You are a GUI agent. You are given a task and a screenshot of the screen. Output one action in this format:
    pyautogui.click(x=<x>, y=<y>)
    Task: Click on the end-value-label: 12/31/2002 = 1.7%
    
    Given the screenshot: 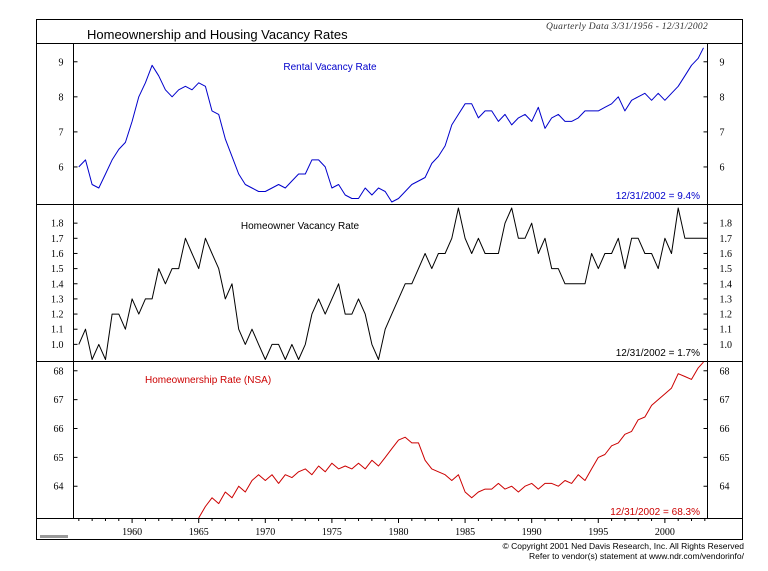 What is the action you would take?
    pyautogui.click(x=658, y=353)
    